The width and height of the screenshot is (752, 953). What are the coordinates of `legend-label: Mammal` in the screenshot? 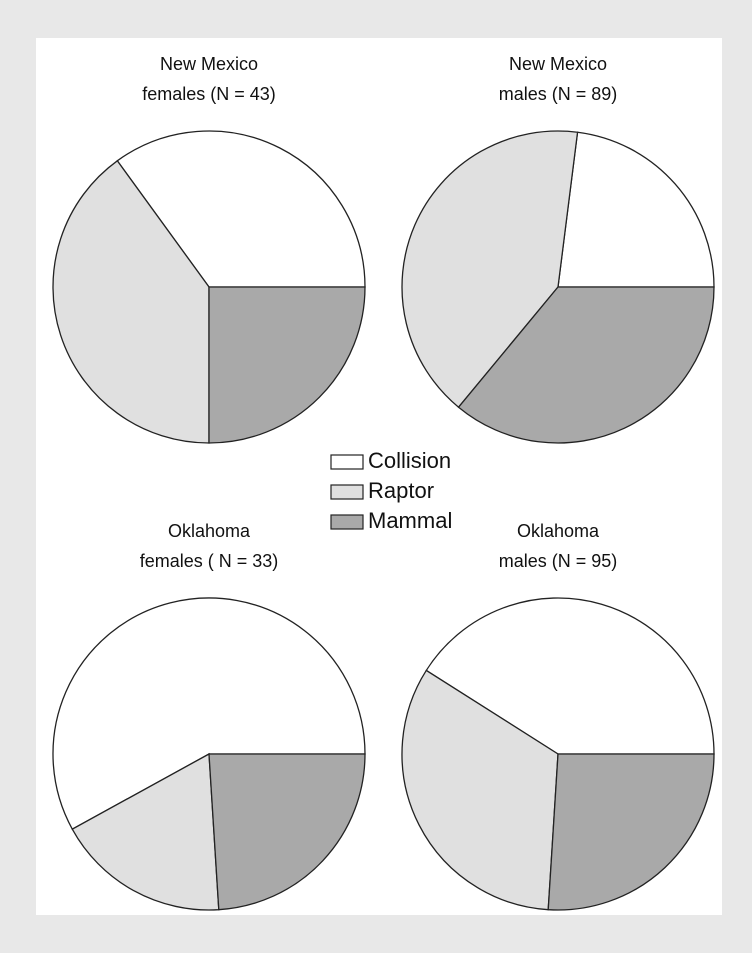 It's located at (410, 520).